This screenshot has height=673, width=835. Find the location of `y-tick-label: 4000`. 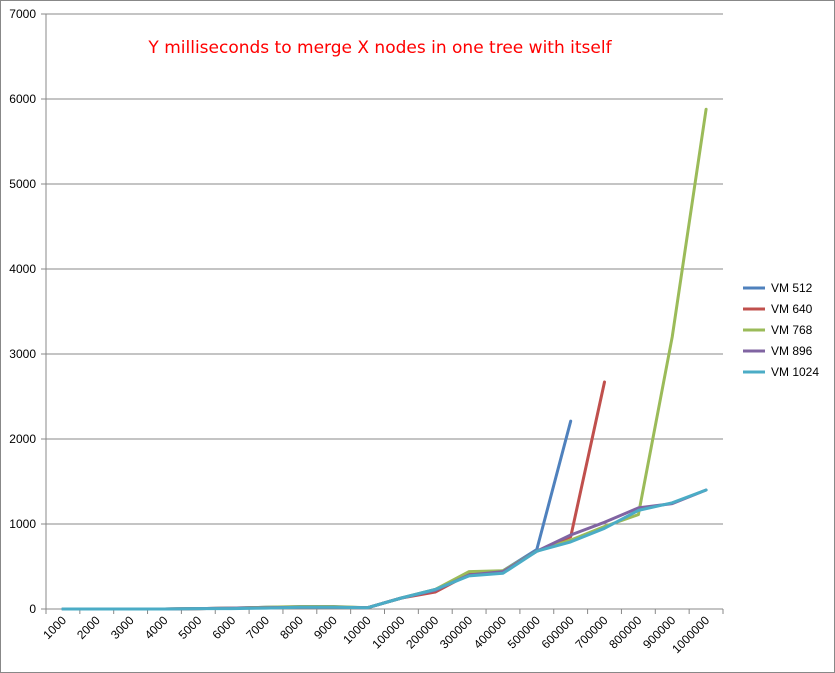

y-tick-label: 4000 is located at coordinates (22, 269).